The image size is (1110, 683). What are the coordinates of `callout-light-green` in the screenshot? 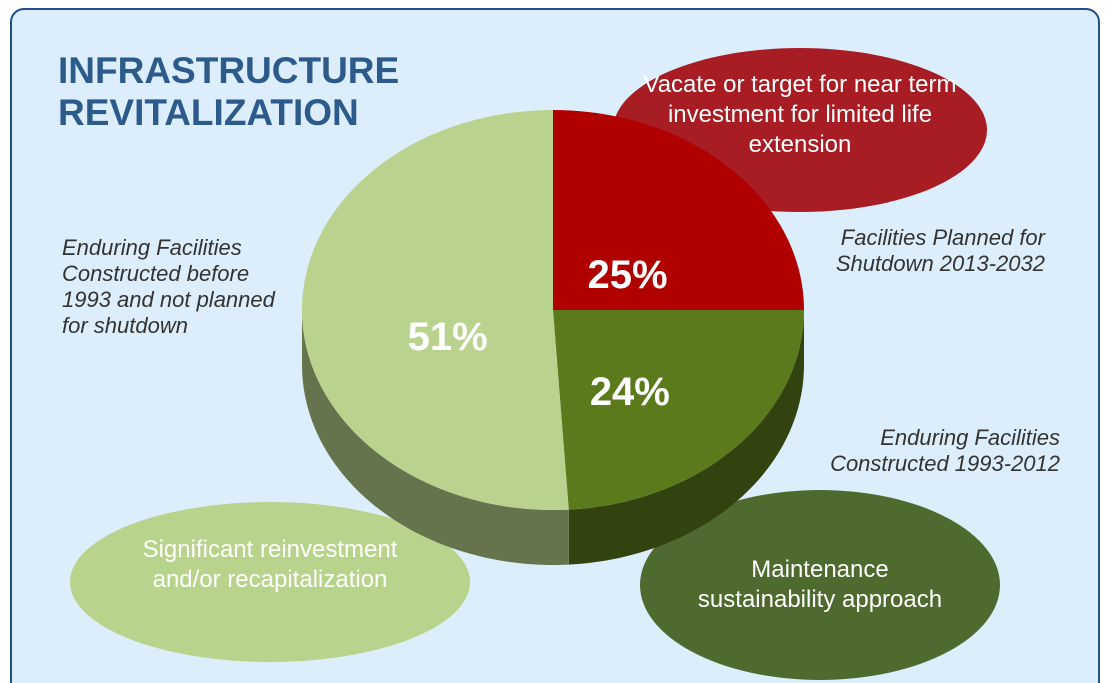 It's located at (270, 582).